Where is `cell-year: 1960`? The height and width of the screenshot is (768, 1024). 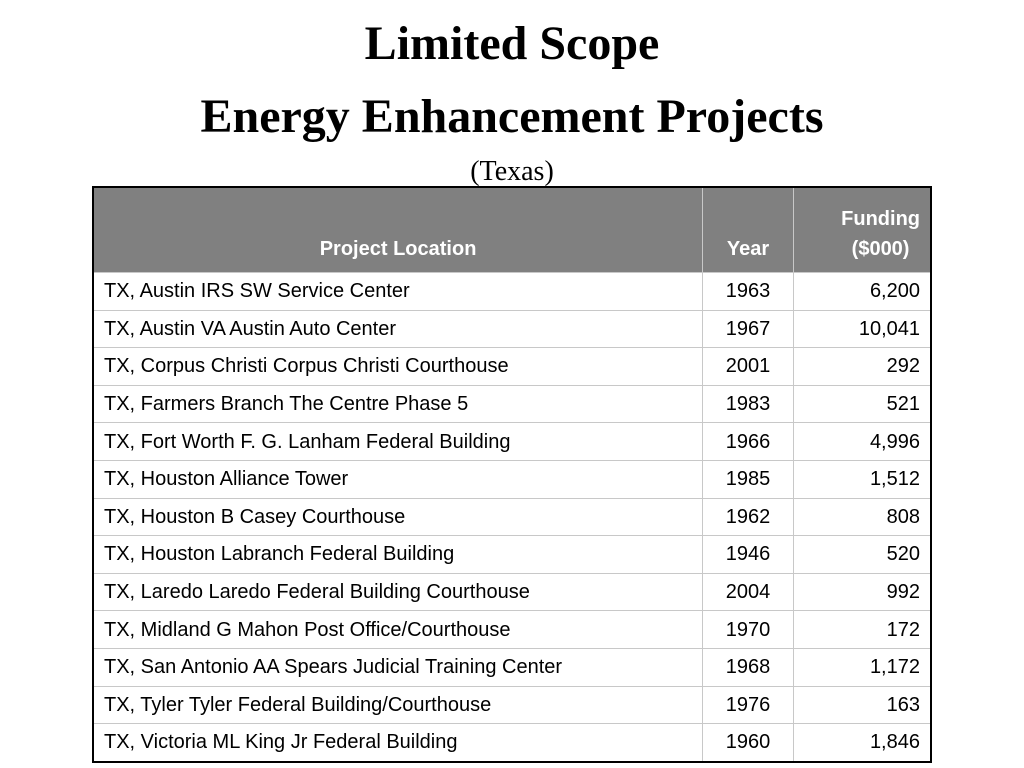 cell-year: 1960 is located at coordinates (748, 743).